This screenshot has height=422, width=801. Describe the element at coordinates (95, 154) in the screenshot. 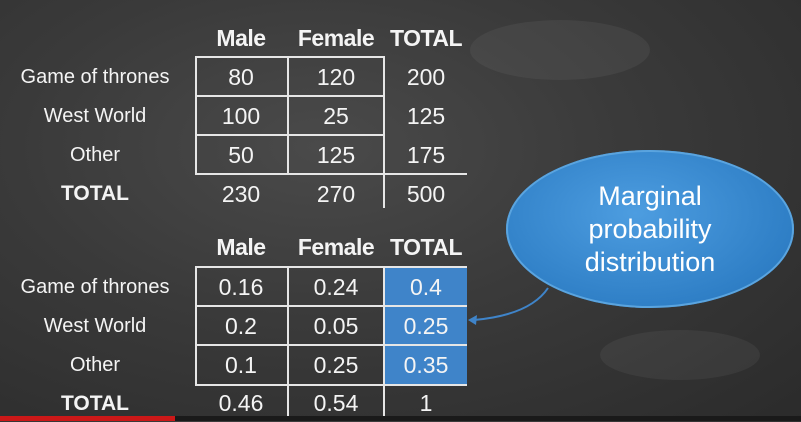

I see `top-row-label-other: Other` at that location.